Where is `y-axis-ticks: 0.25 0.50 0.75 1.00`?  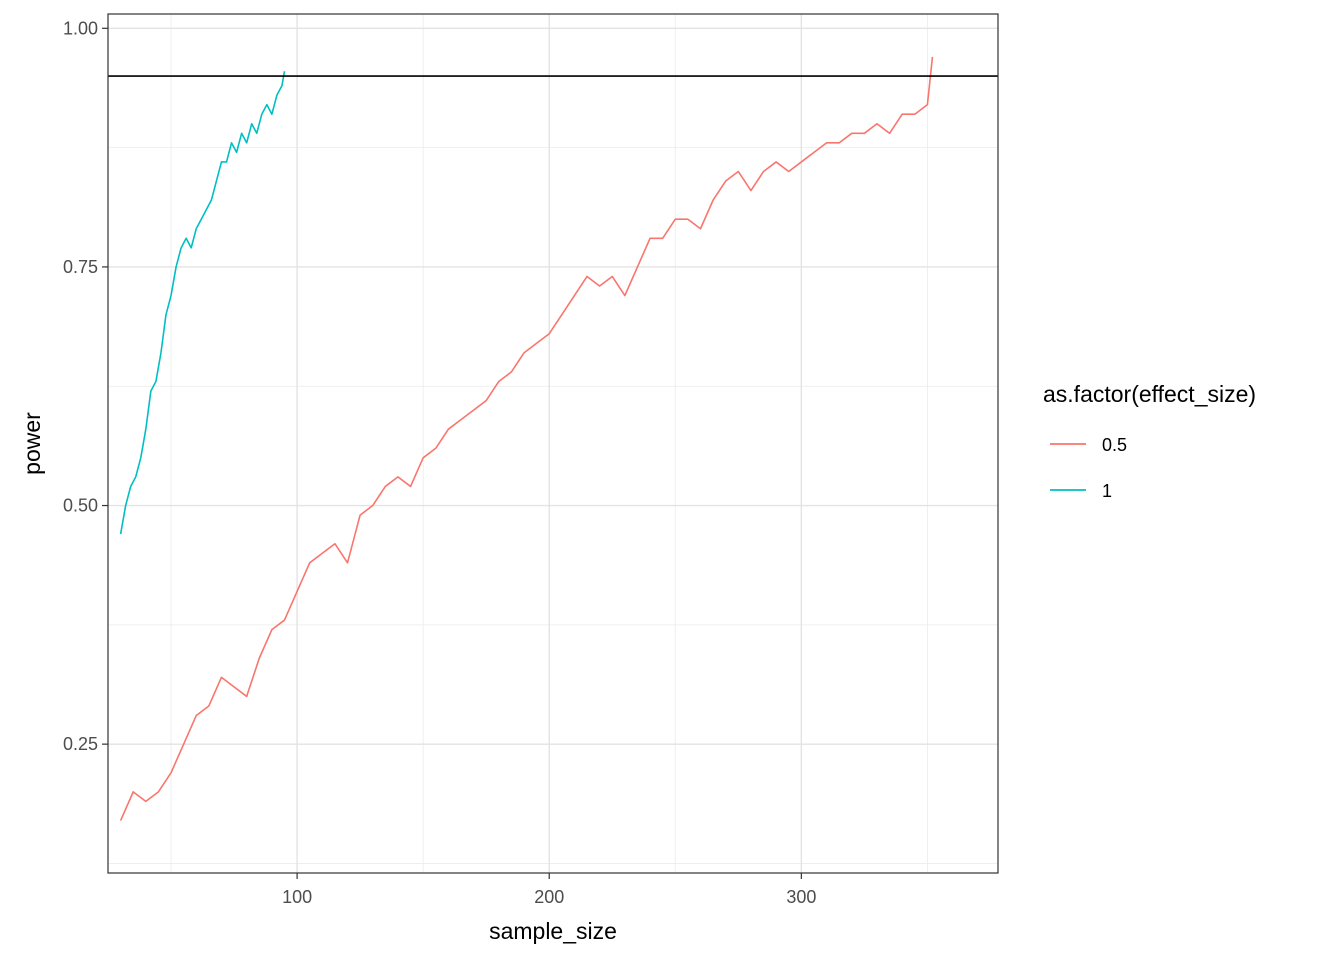
y-axis-ticks: 0.25 0.50 0.75 1.00 is located at coordinates (85, 386).